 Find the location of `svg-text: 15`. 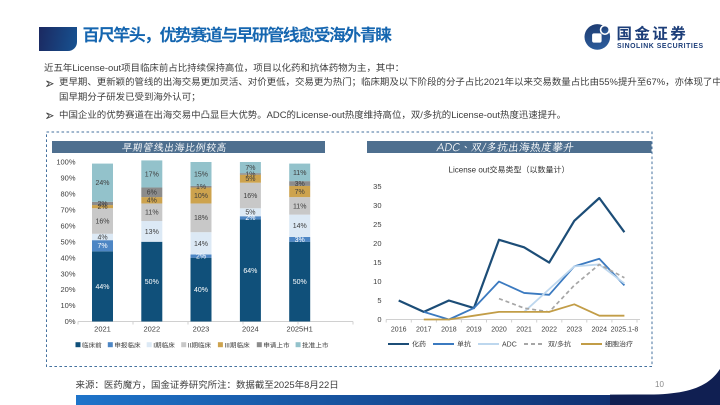

svg-text: 15 is located at coordinates (377, 262).